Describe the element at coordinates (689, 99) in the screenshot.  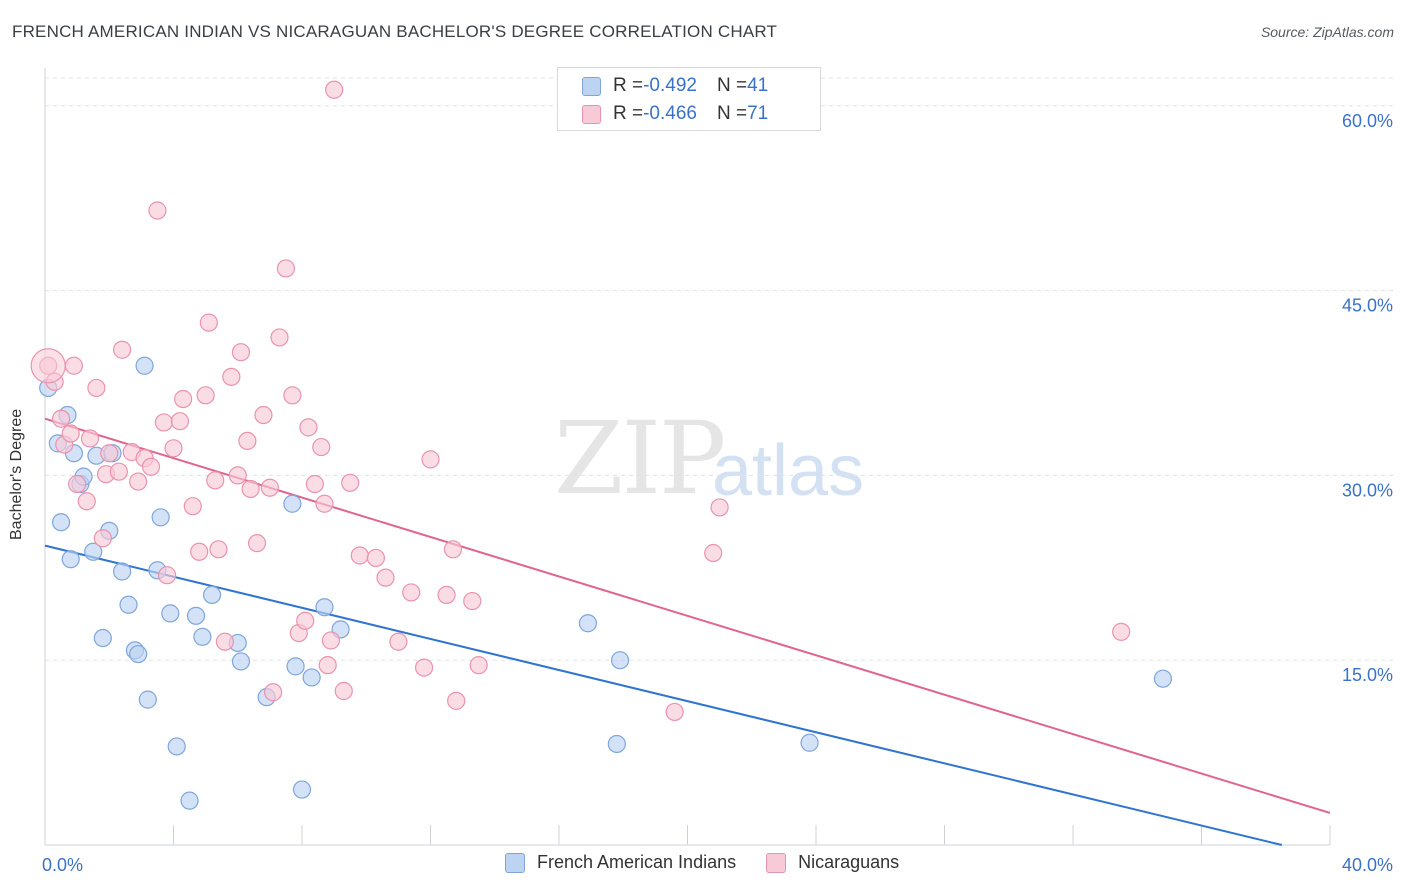
I see `correlation-legend: R = -0.492 N = 41 R = -0.466 N = 71` at that location.